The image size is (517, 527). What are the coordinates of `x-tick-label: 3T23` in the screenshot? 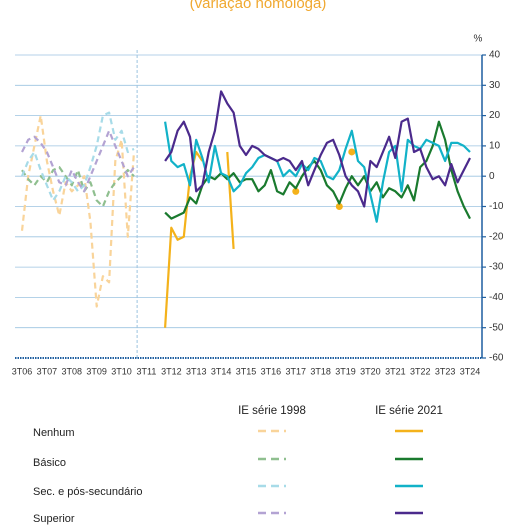 It's located at (445, 371).